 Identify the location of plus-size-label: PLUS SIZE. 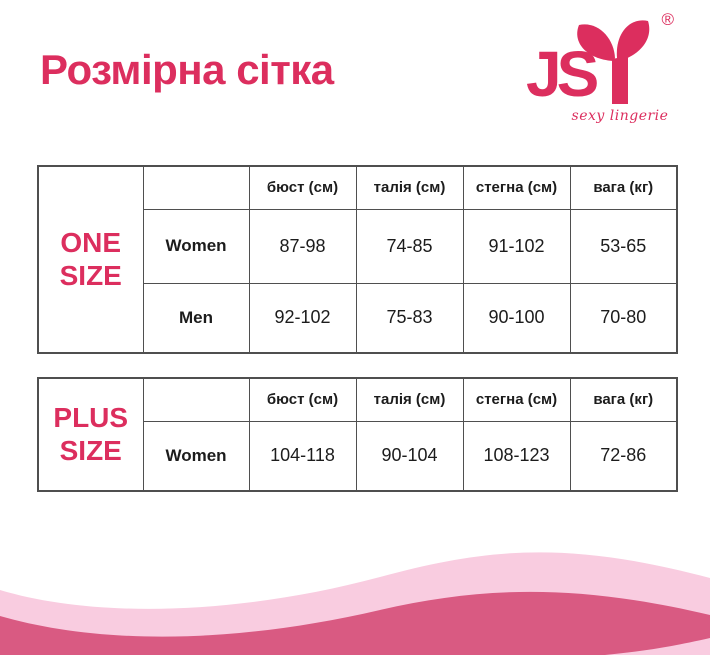
(90, 434).